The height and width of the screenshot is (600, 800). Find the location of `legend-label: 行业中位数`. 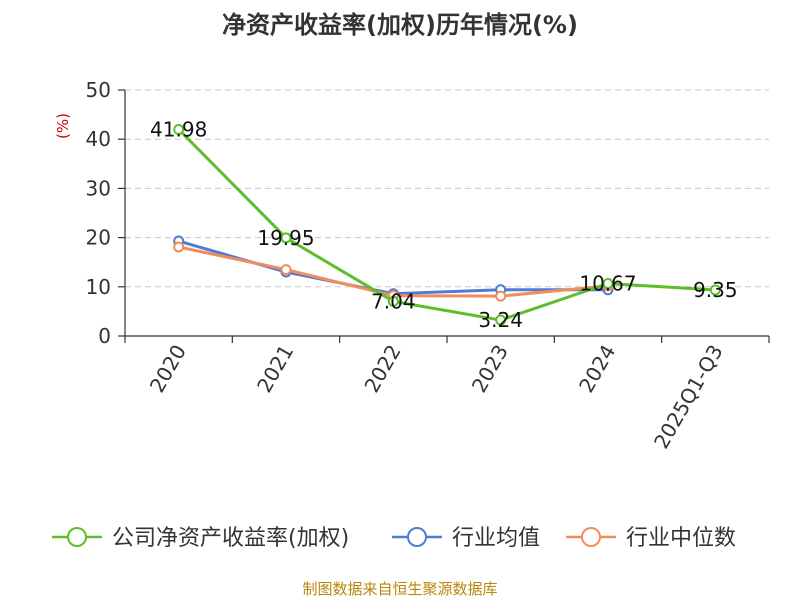

legend-label: 行业中位数 is located at coordinates (681, 538).